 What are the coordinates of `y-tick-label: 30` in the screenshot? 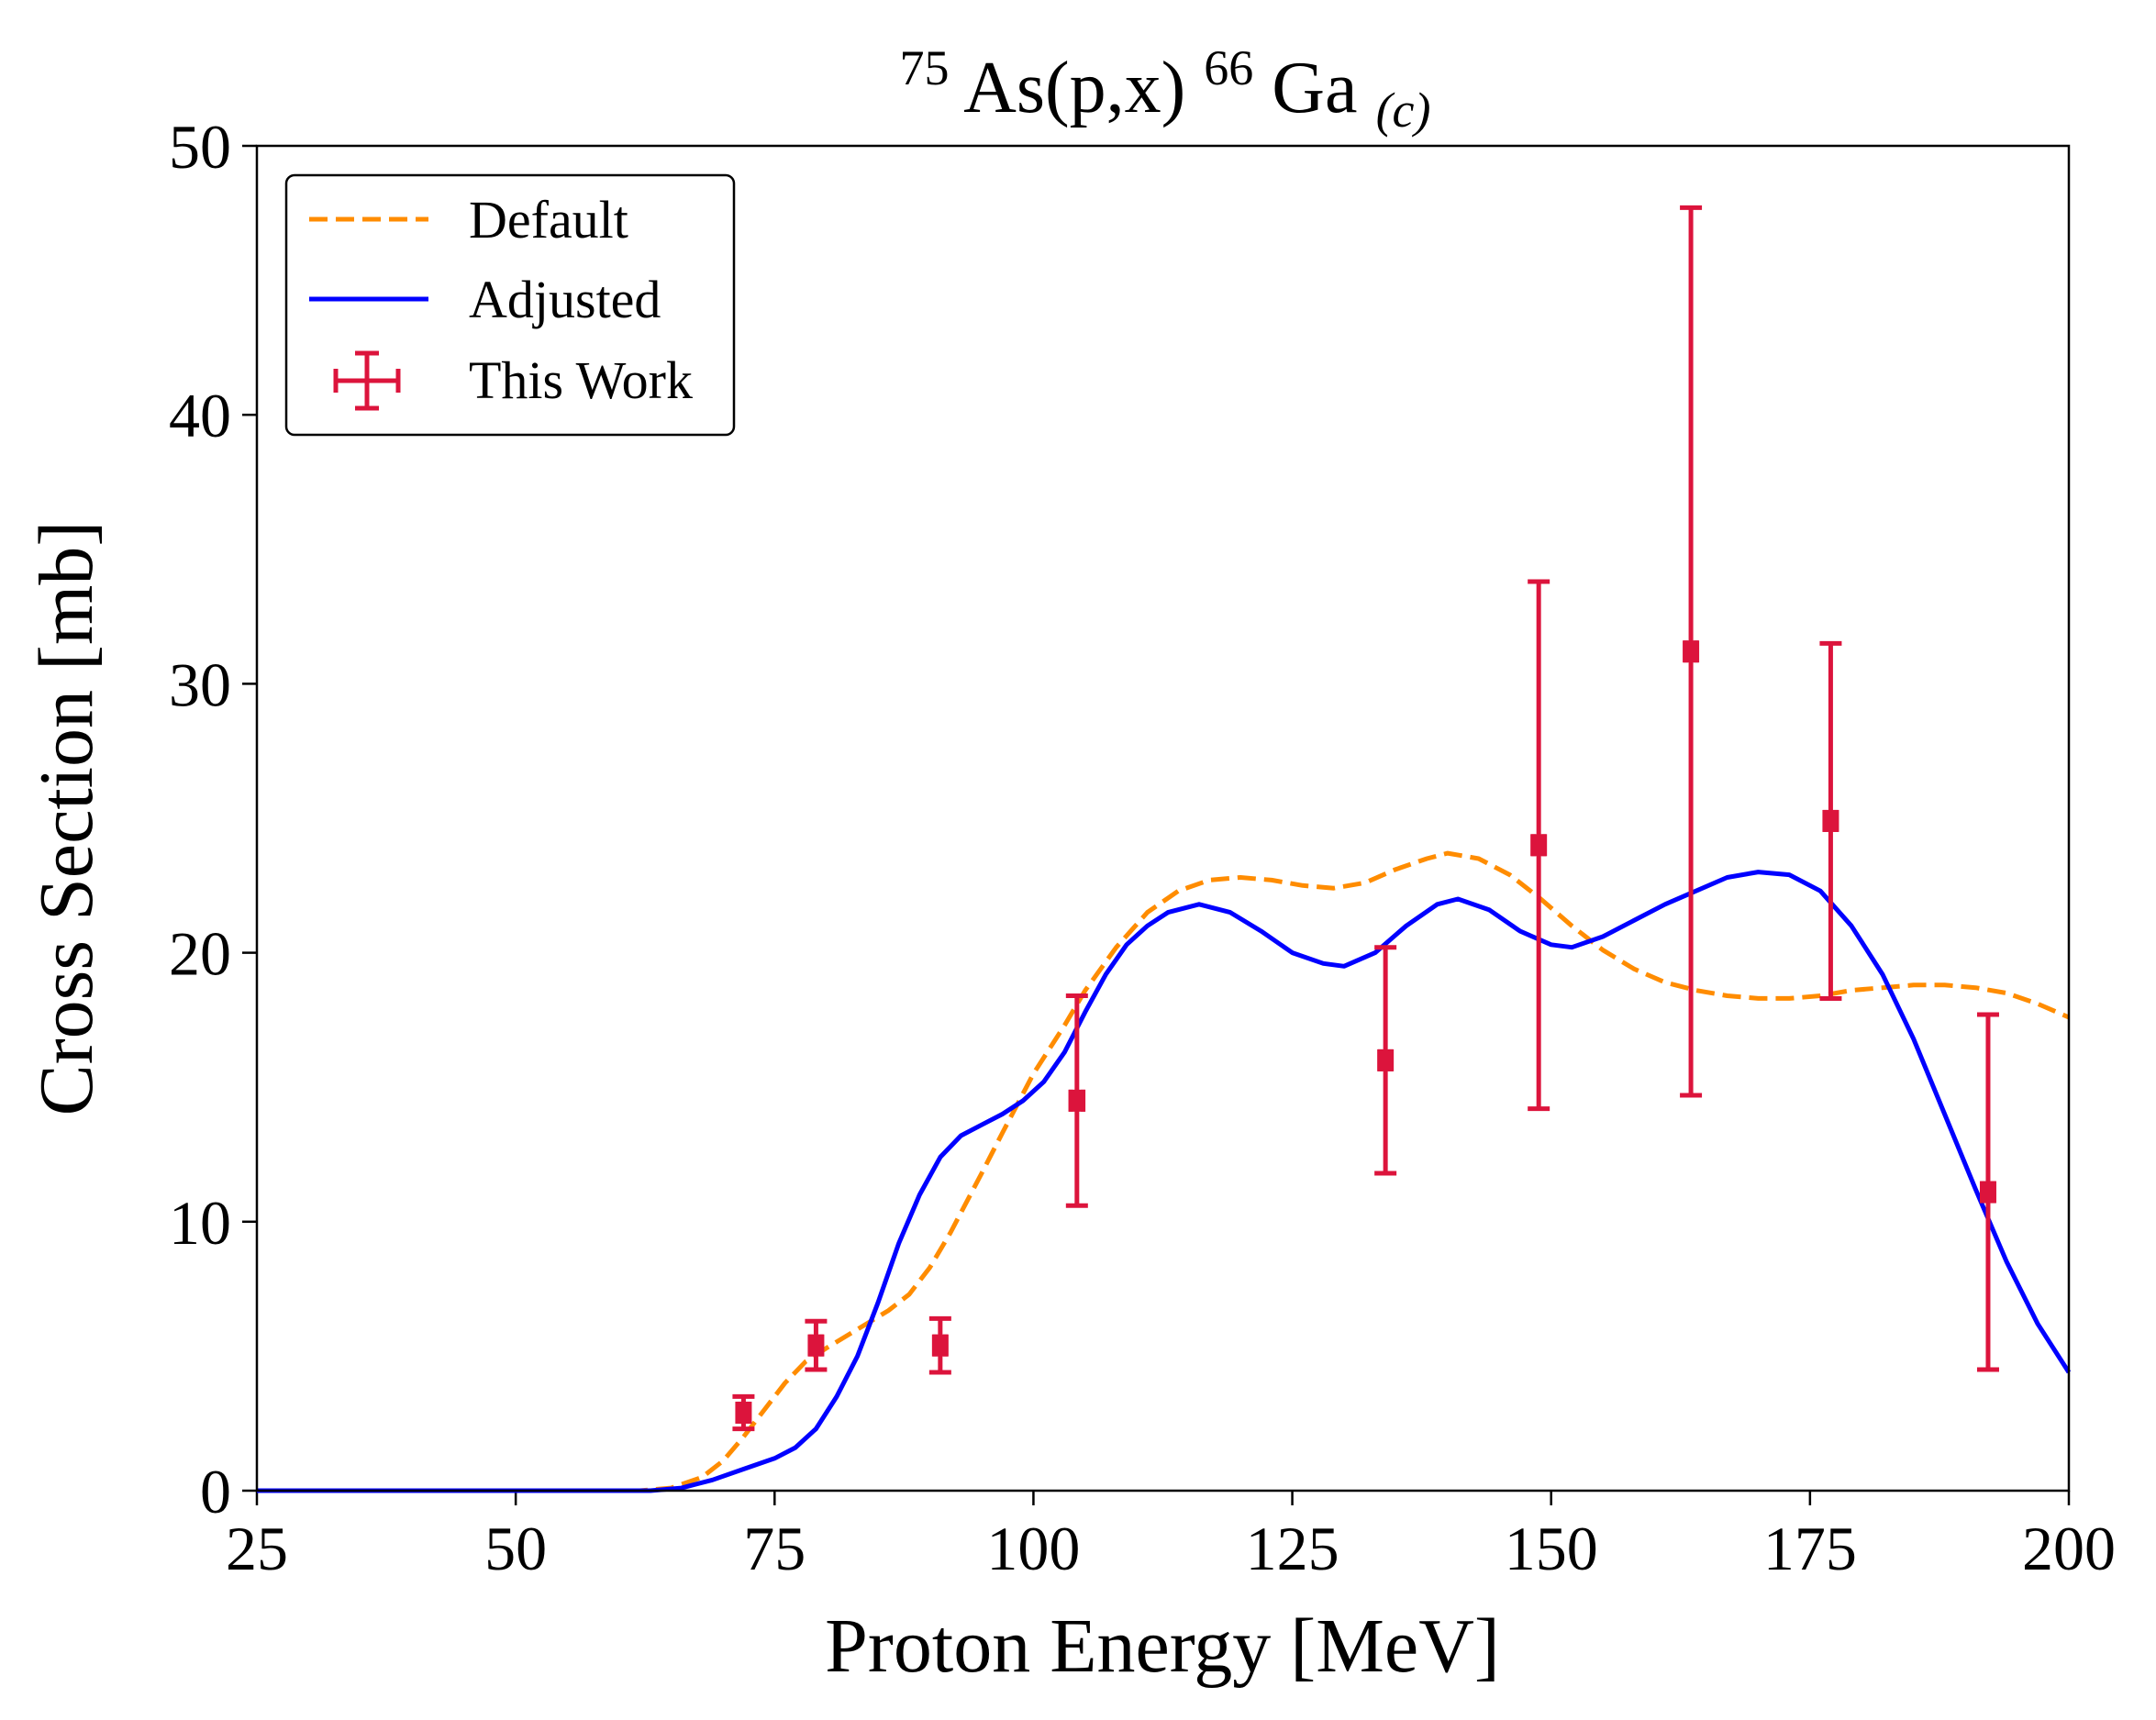 It's located at (200, 684).